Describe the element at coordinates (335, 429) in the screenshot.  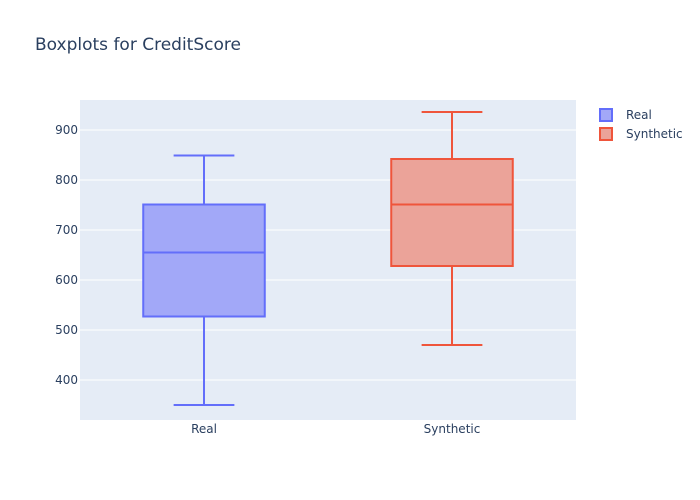
I see `x-axis-ticks: Real Synthetic` at that location.